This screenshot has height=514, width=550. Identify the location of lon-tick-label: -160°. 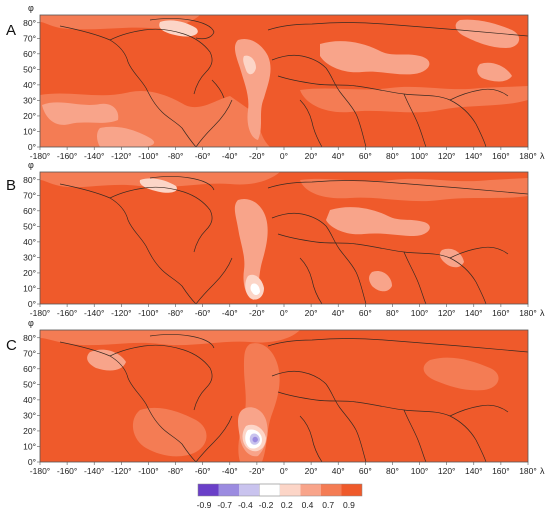
(67, 156).